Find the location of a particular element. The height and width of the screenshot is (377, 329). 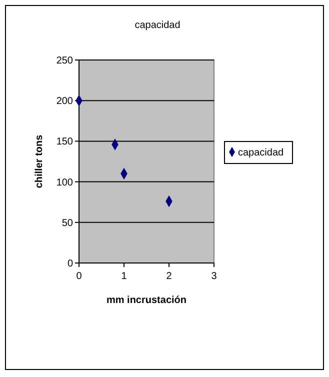

x-tick-label: 0 is located at coordinates (79, 276).